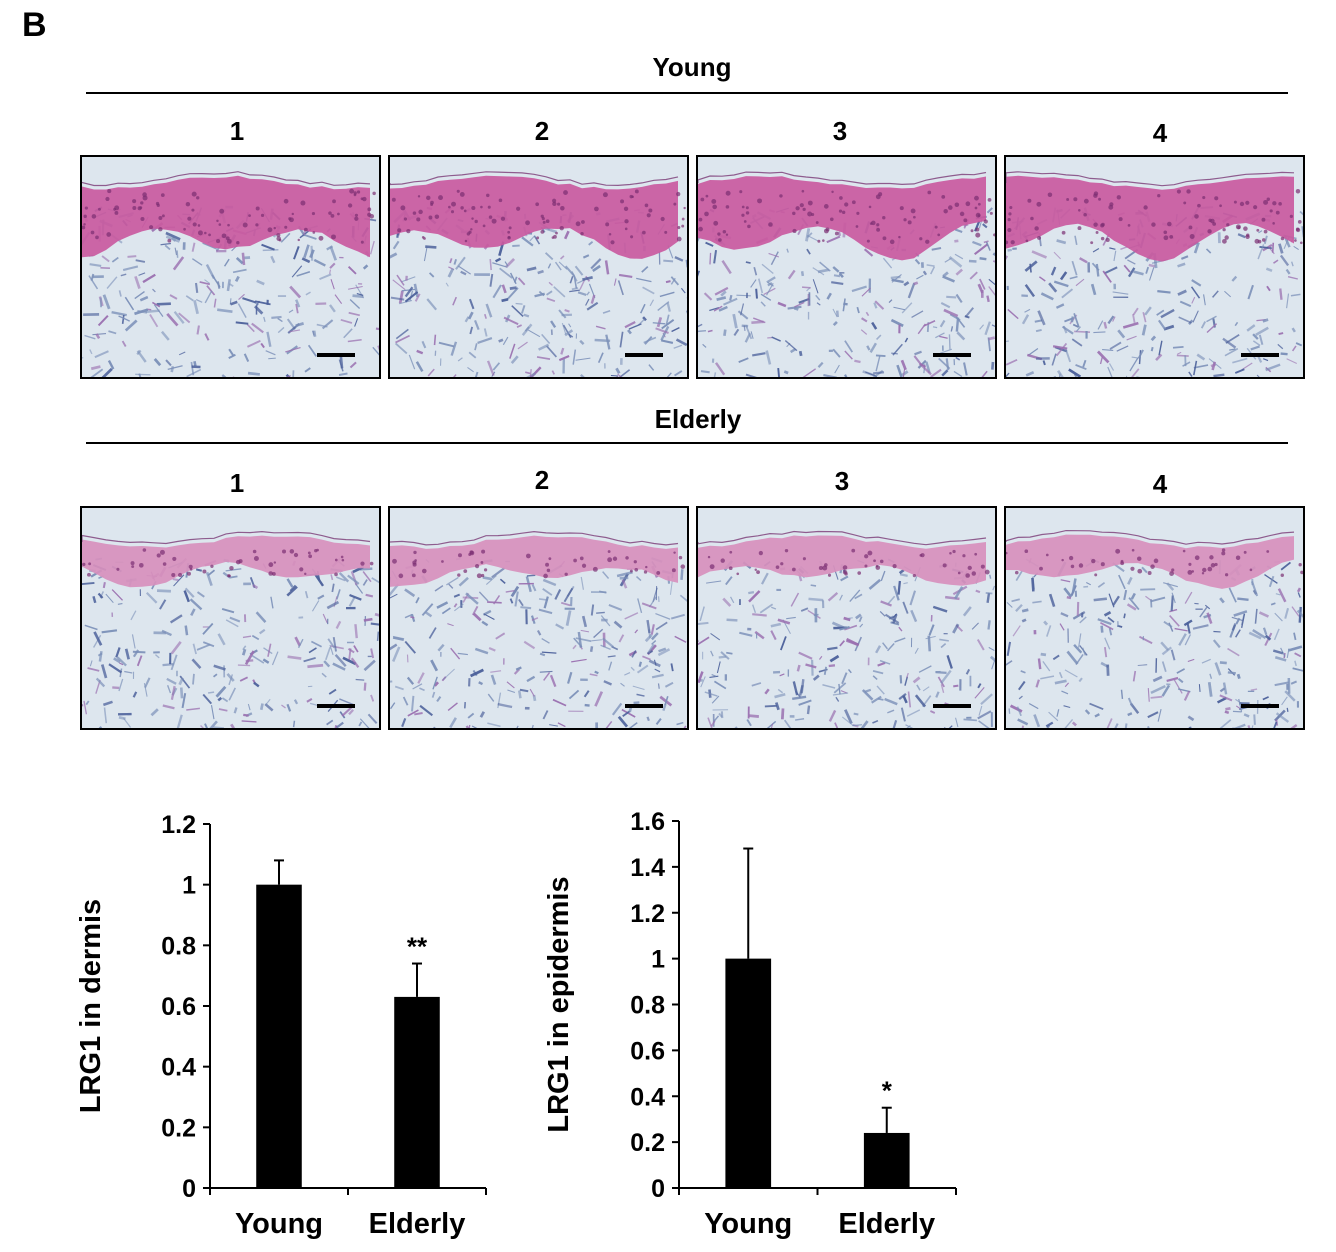 The height and width of the screenshot is (1252, 1336). What do you see at coordinates (542, 131) in the screenshot?
I see `young-sample-2-label: 2` at bounding box center [542, 131].